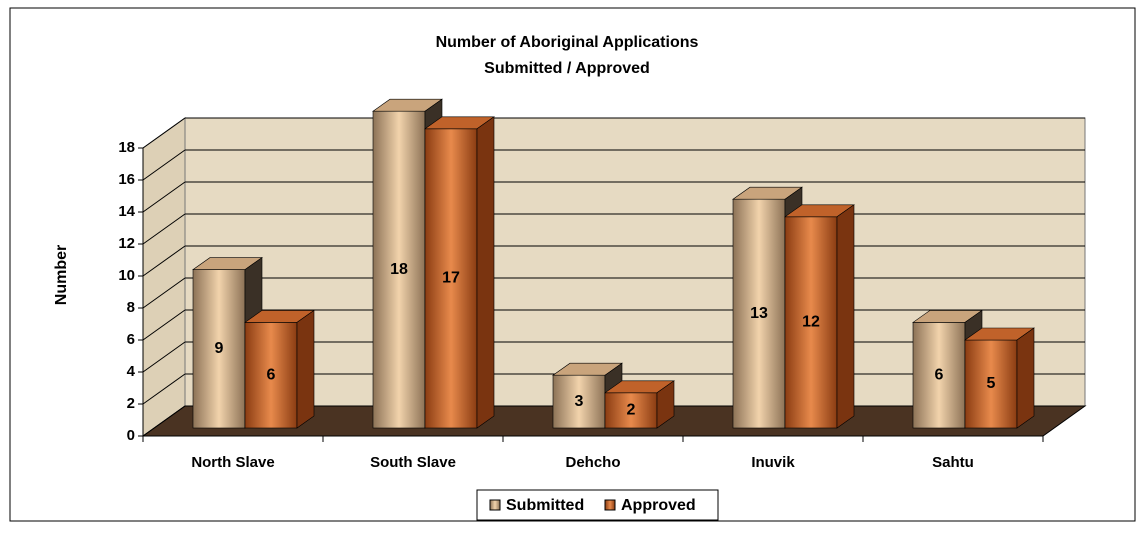  I want to click on value-label: 3, so click(579, 401).